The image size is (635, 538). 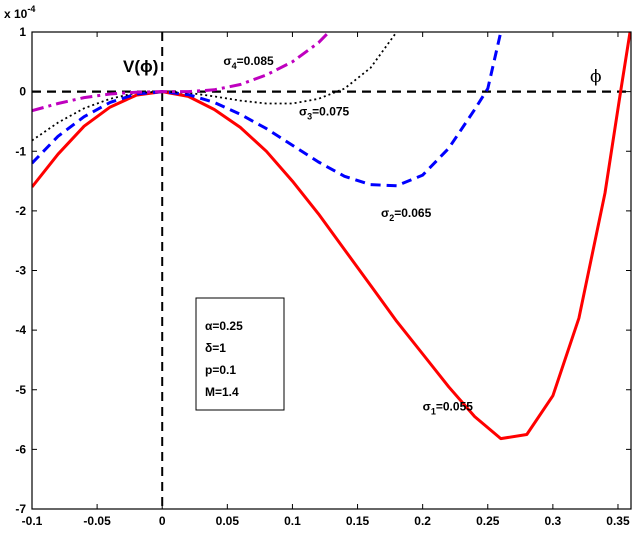 I want to click on params-box-frame, so click(x=240, y=354).